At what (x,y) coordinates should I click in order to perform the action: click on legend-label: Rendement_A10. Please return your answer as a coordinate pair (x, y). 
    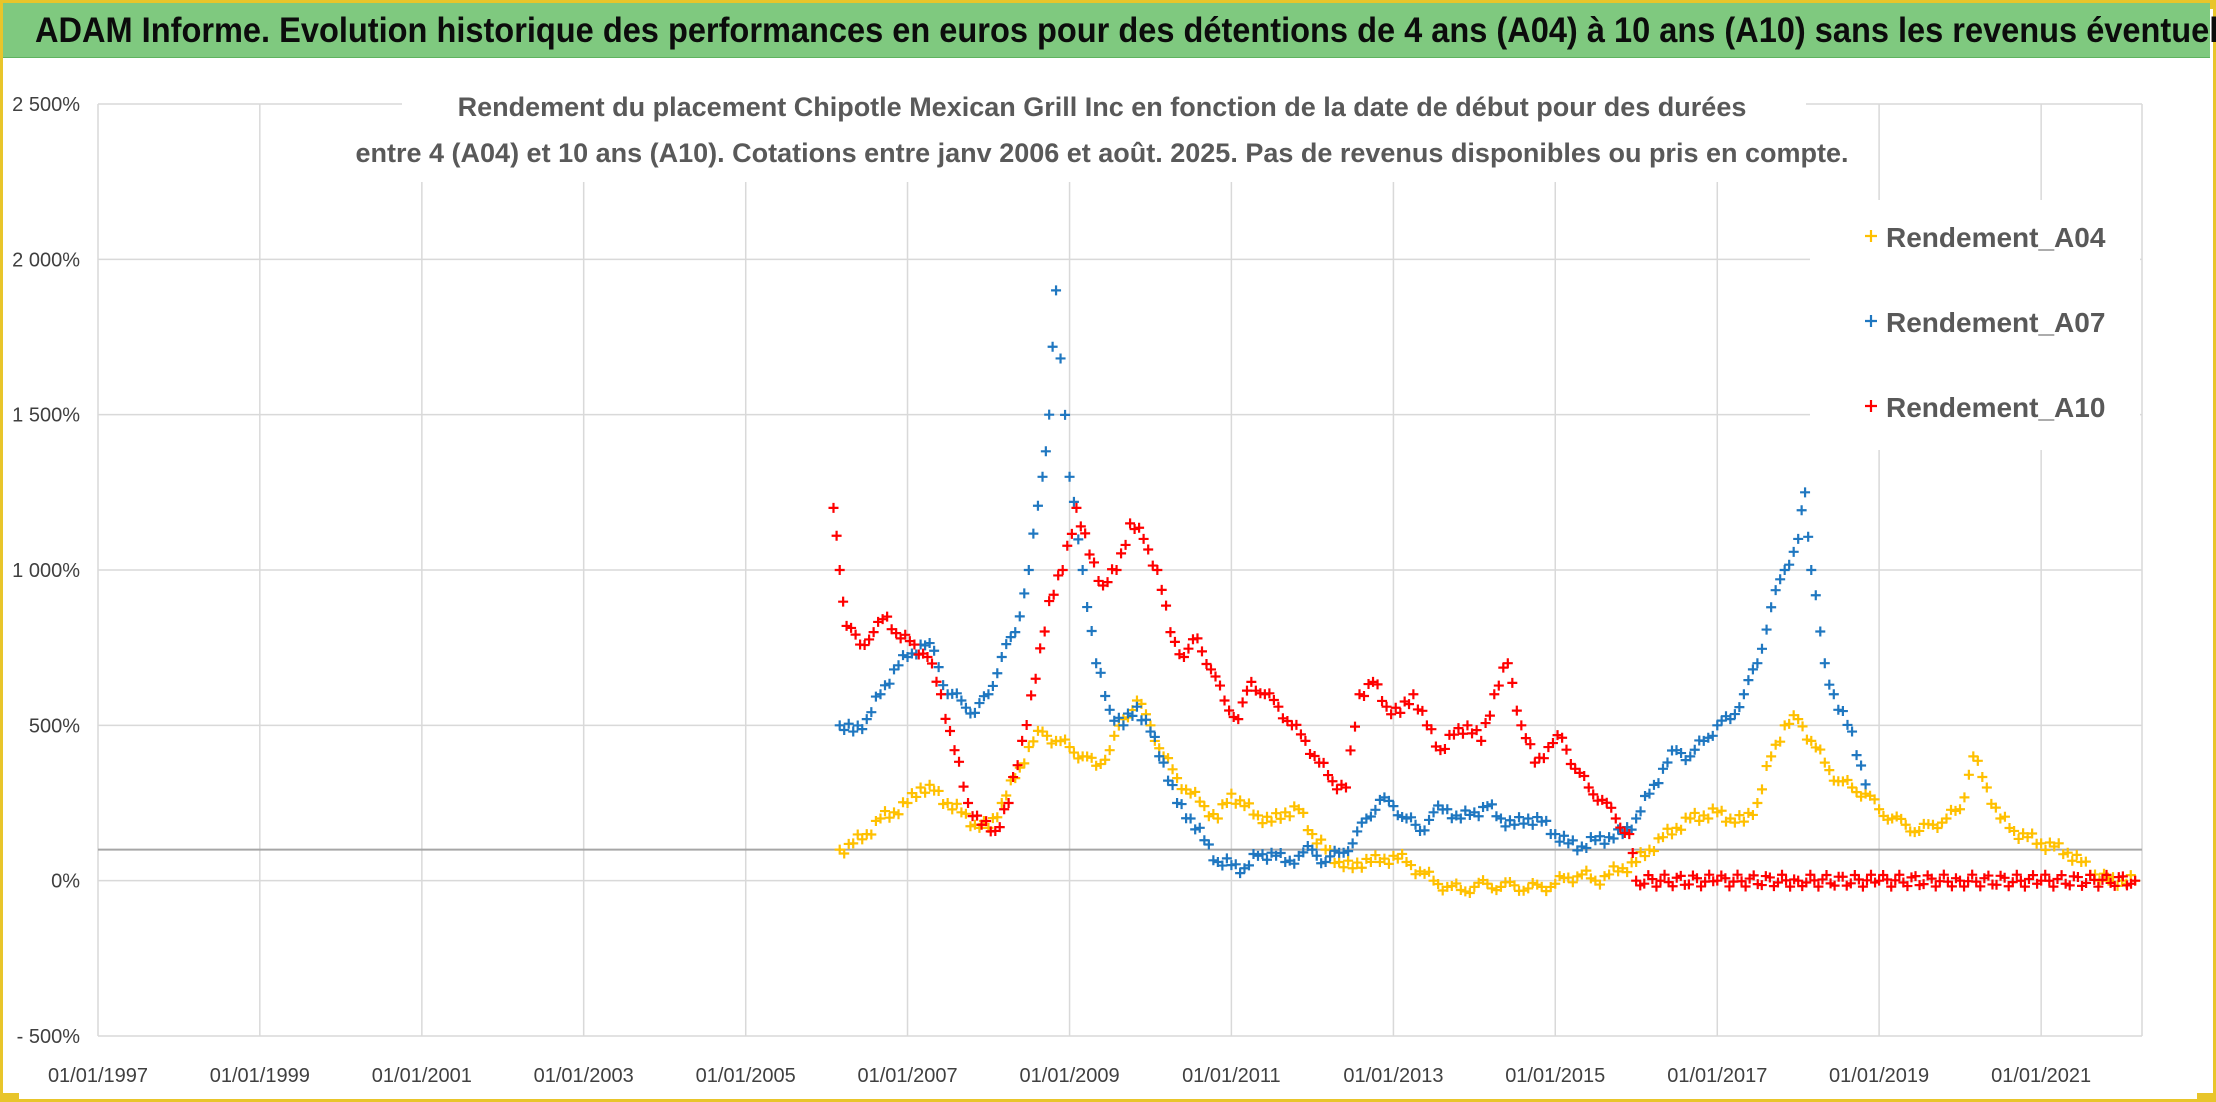
    Looking at the image, I should click on (1995, 407).